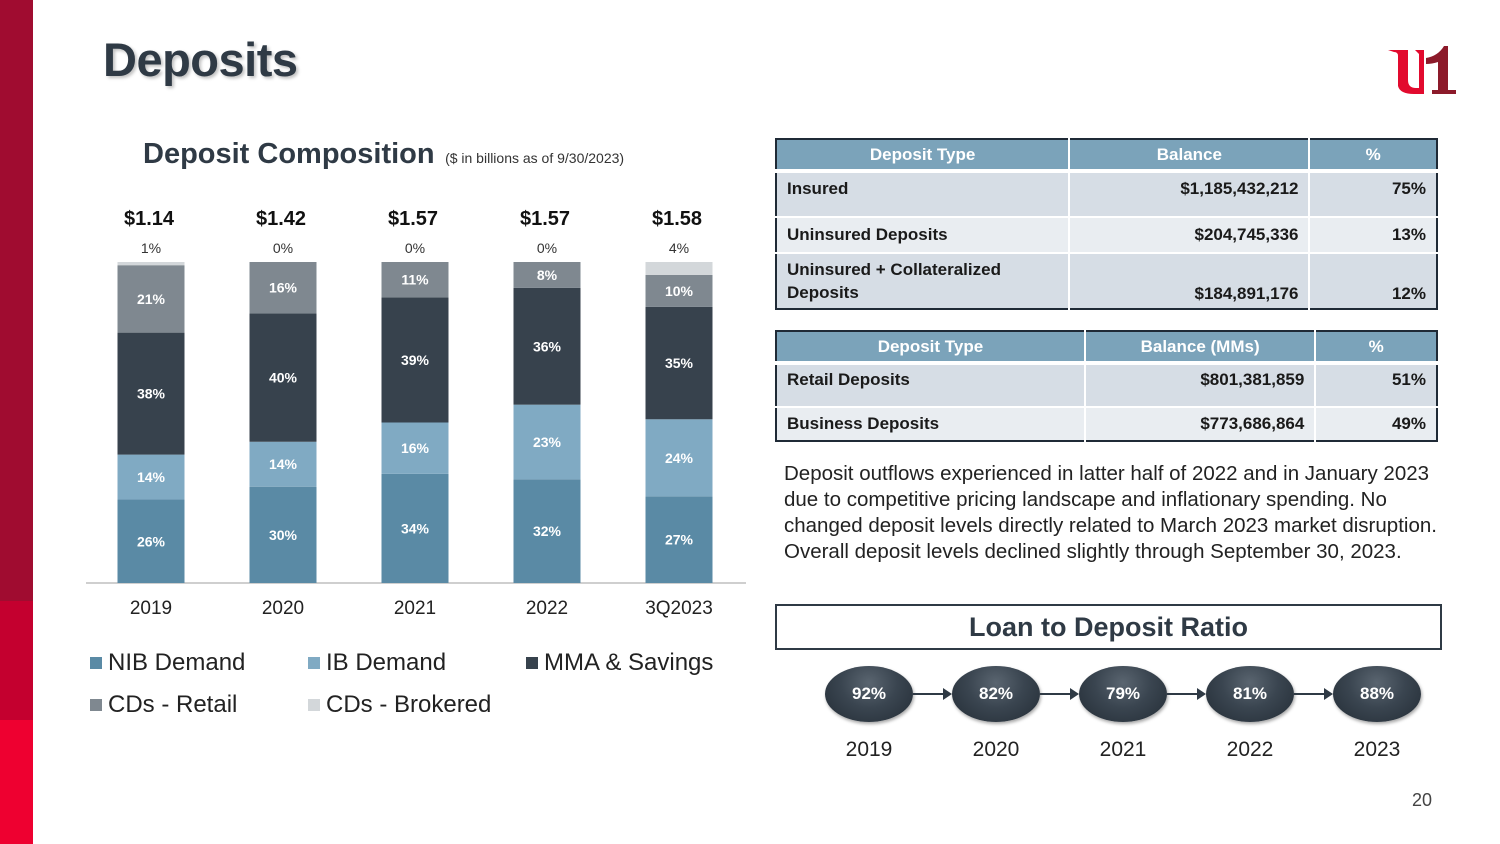 The image size is (1500, 844). I want to click on ratio-node: 81%, so click(1250, 694).